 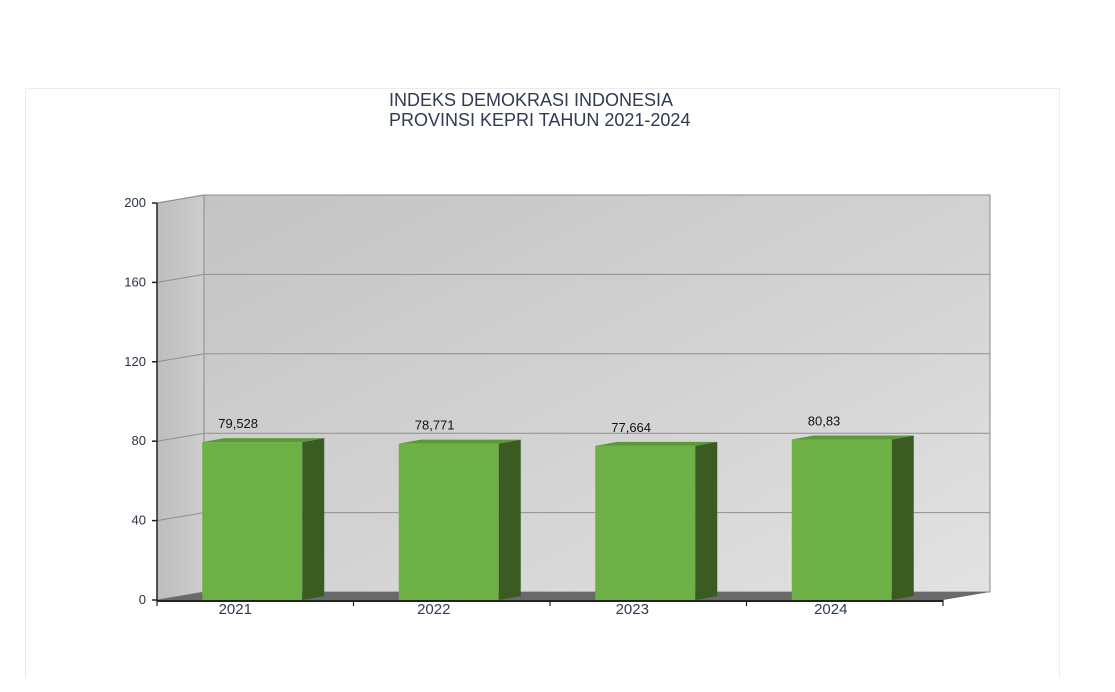 I want to click on x-tick-label: 2024, so click(x=830, y=609).